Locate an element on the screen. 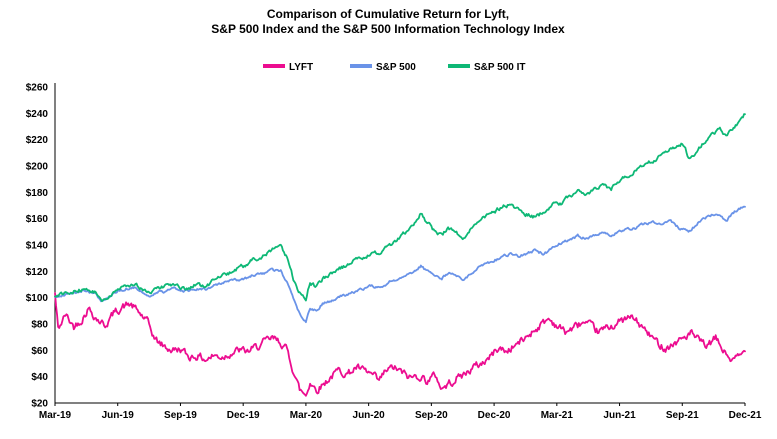 The height and width of the screenshot is (439, 777). x-tick-label: Jun-20 is located at coordinates (369, 415).